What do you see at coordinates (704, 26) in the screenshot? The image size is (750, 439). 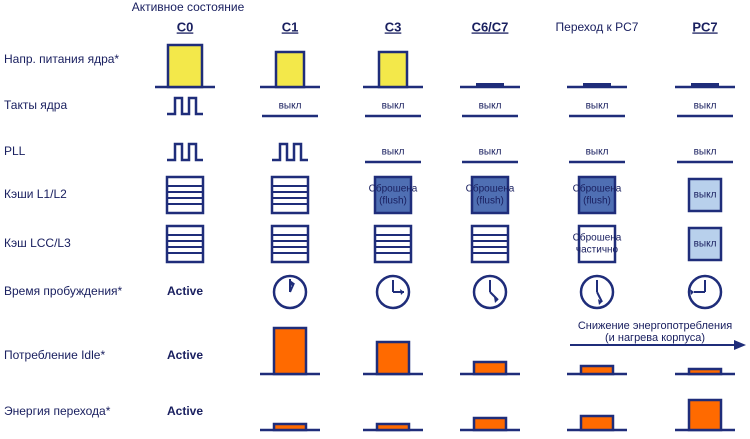 I see `column-header: PC7` at bounding box center [704, 26].